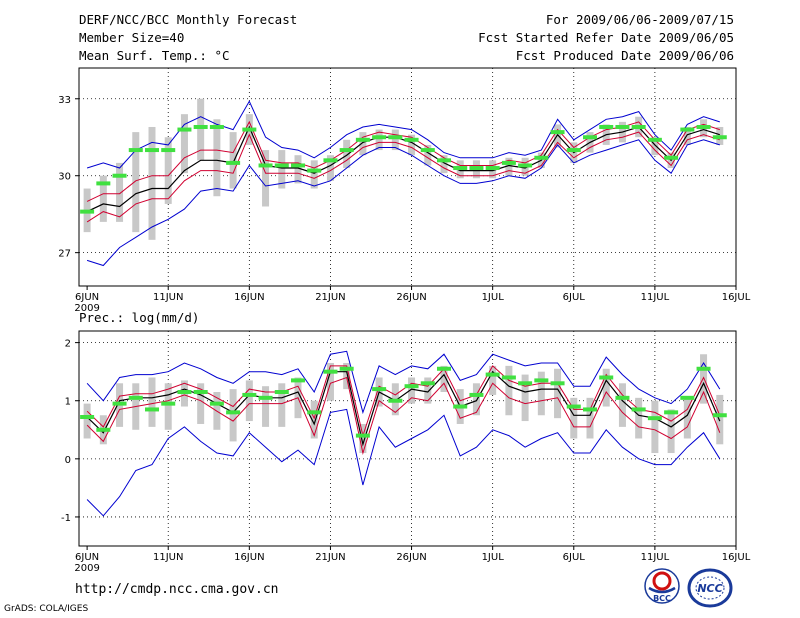 This screenshot has height=618, width=800. What do you see at coordinates (710, 588) in the screenshot?
I see `ncc-logo: NCC` at bounding box center [710, 588].